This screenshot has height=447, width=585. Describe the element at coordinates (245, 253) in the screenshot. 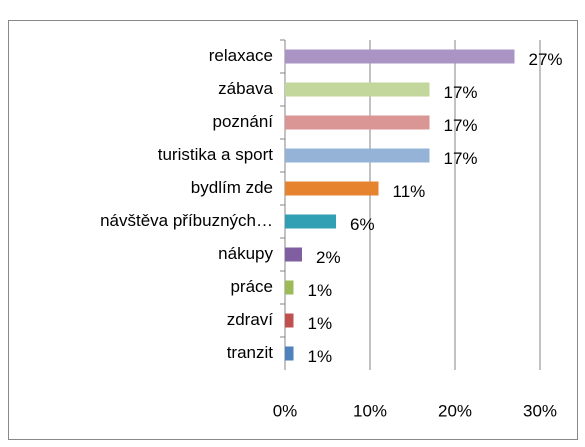

I see `y-tick-label: nákupy` at that location.